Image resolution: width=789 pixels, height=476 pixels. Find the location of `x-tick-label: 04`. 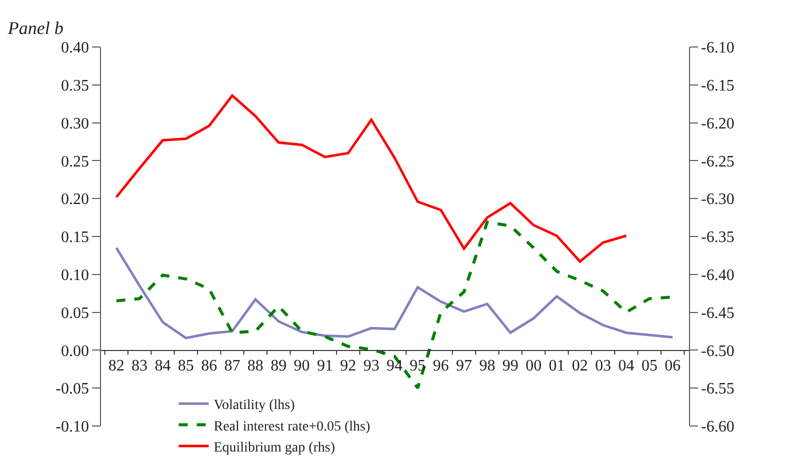

x-tick-label: 04 is located at coordinates (626, 365).